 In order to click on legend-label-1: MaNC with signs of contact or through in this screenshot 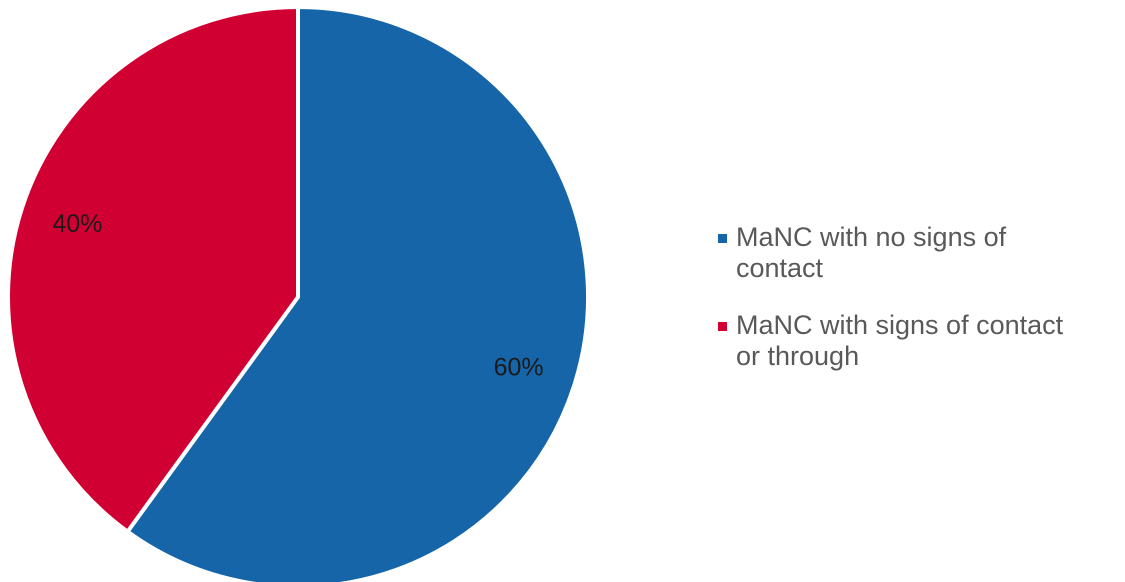, I will do `click(900, 340)`.